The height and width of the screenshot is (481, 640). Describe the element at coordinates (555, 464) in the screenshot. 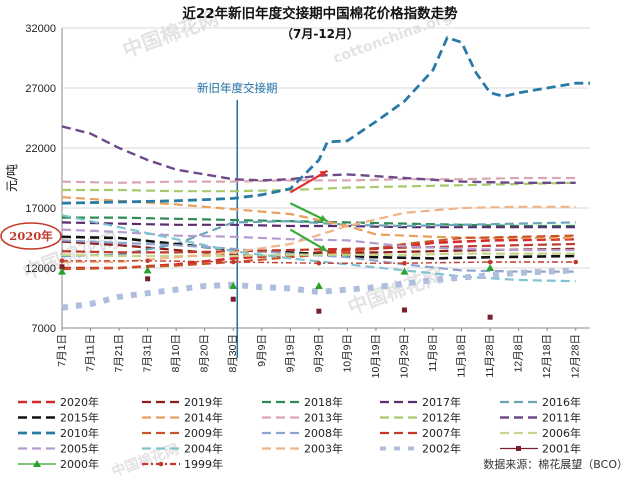

I see `source-note: 数据来源：棉花展望（BCO）` at that location.